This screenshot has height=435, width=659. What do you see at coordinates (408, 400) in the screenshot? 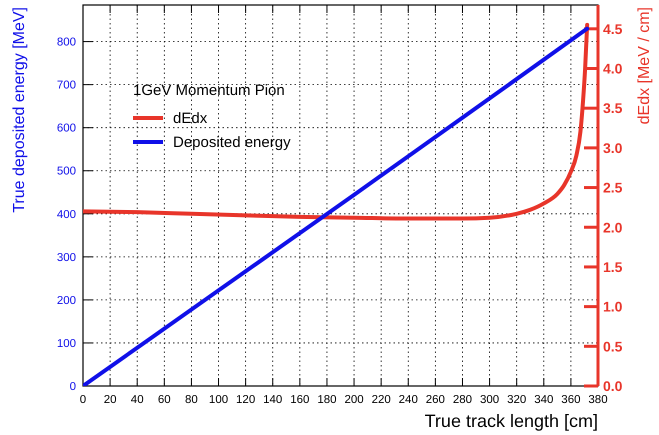
I see `x-tick-label: 240` at bounding box center [408, 400].